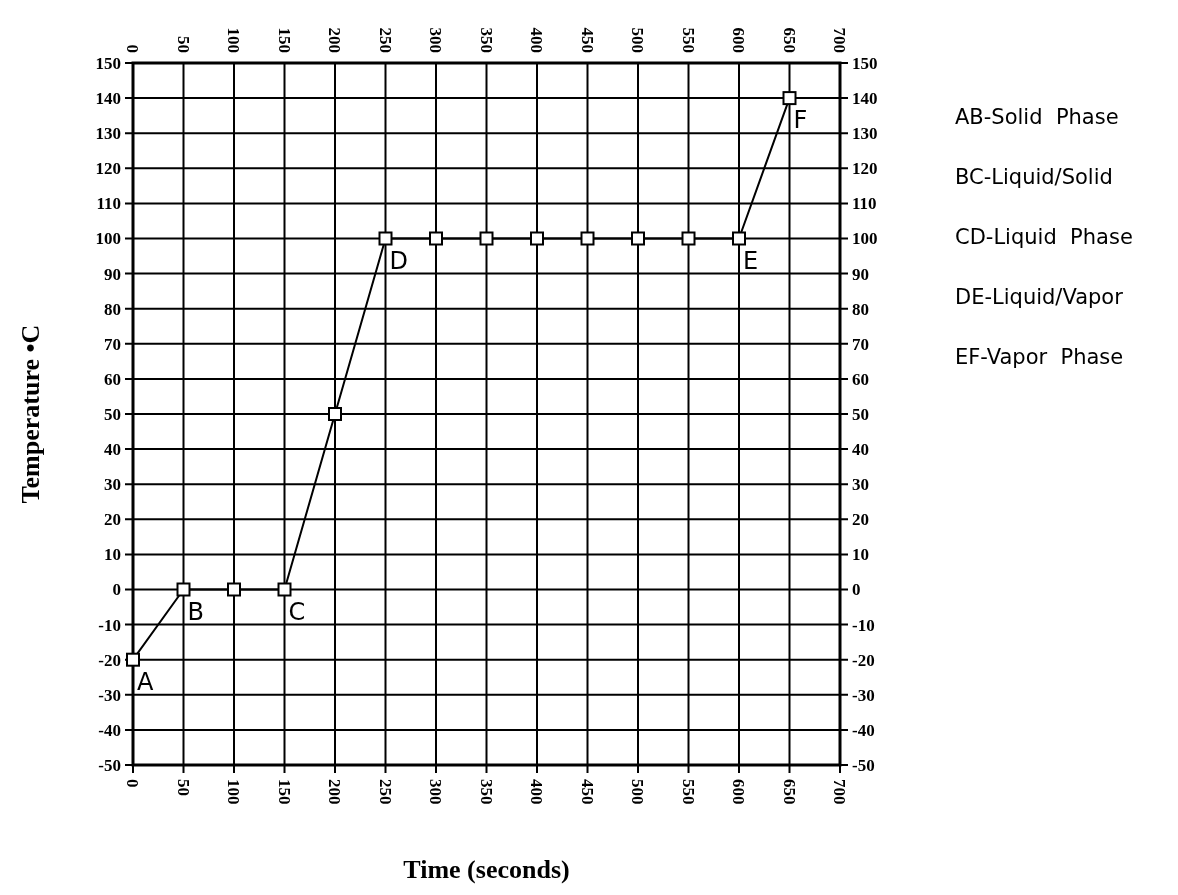  Describe the element at coordinates (860, 485) in the screenshot. I see `y2-tick-label: 30` at that location.